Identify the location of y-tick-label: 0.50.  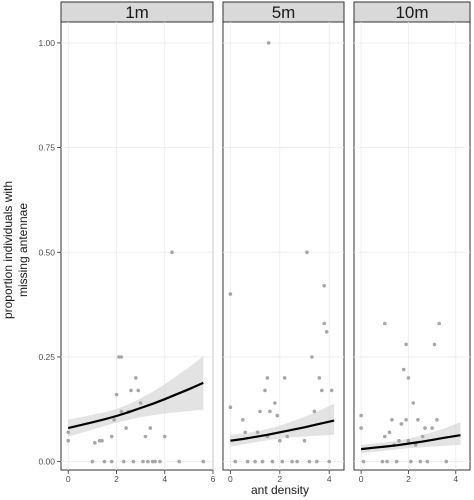
(46, 252).